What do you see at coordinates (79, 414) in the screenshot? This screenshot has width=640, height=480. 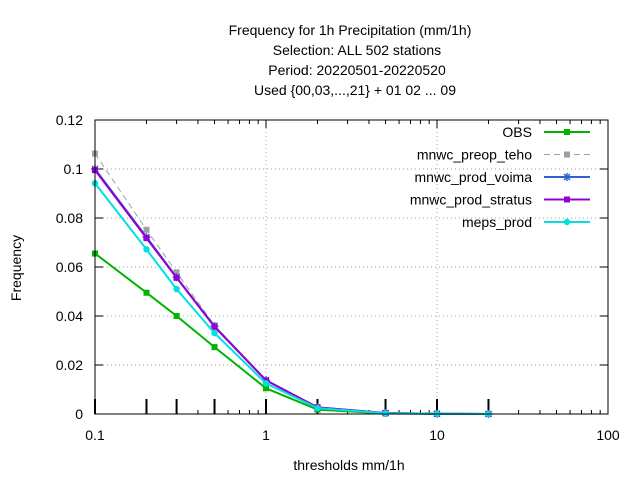 I see `y-tick-label: 0` at bounding box center [79, 414].